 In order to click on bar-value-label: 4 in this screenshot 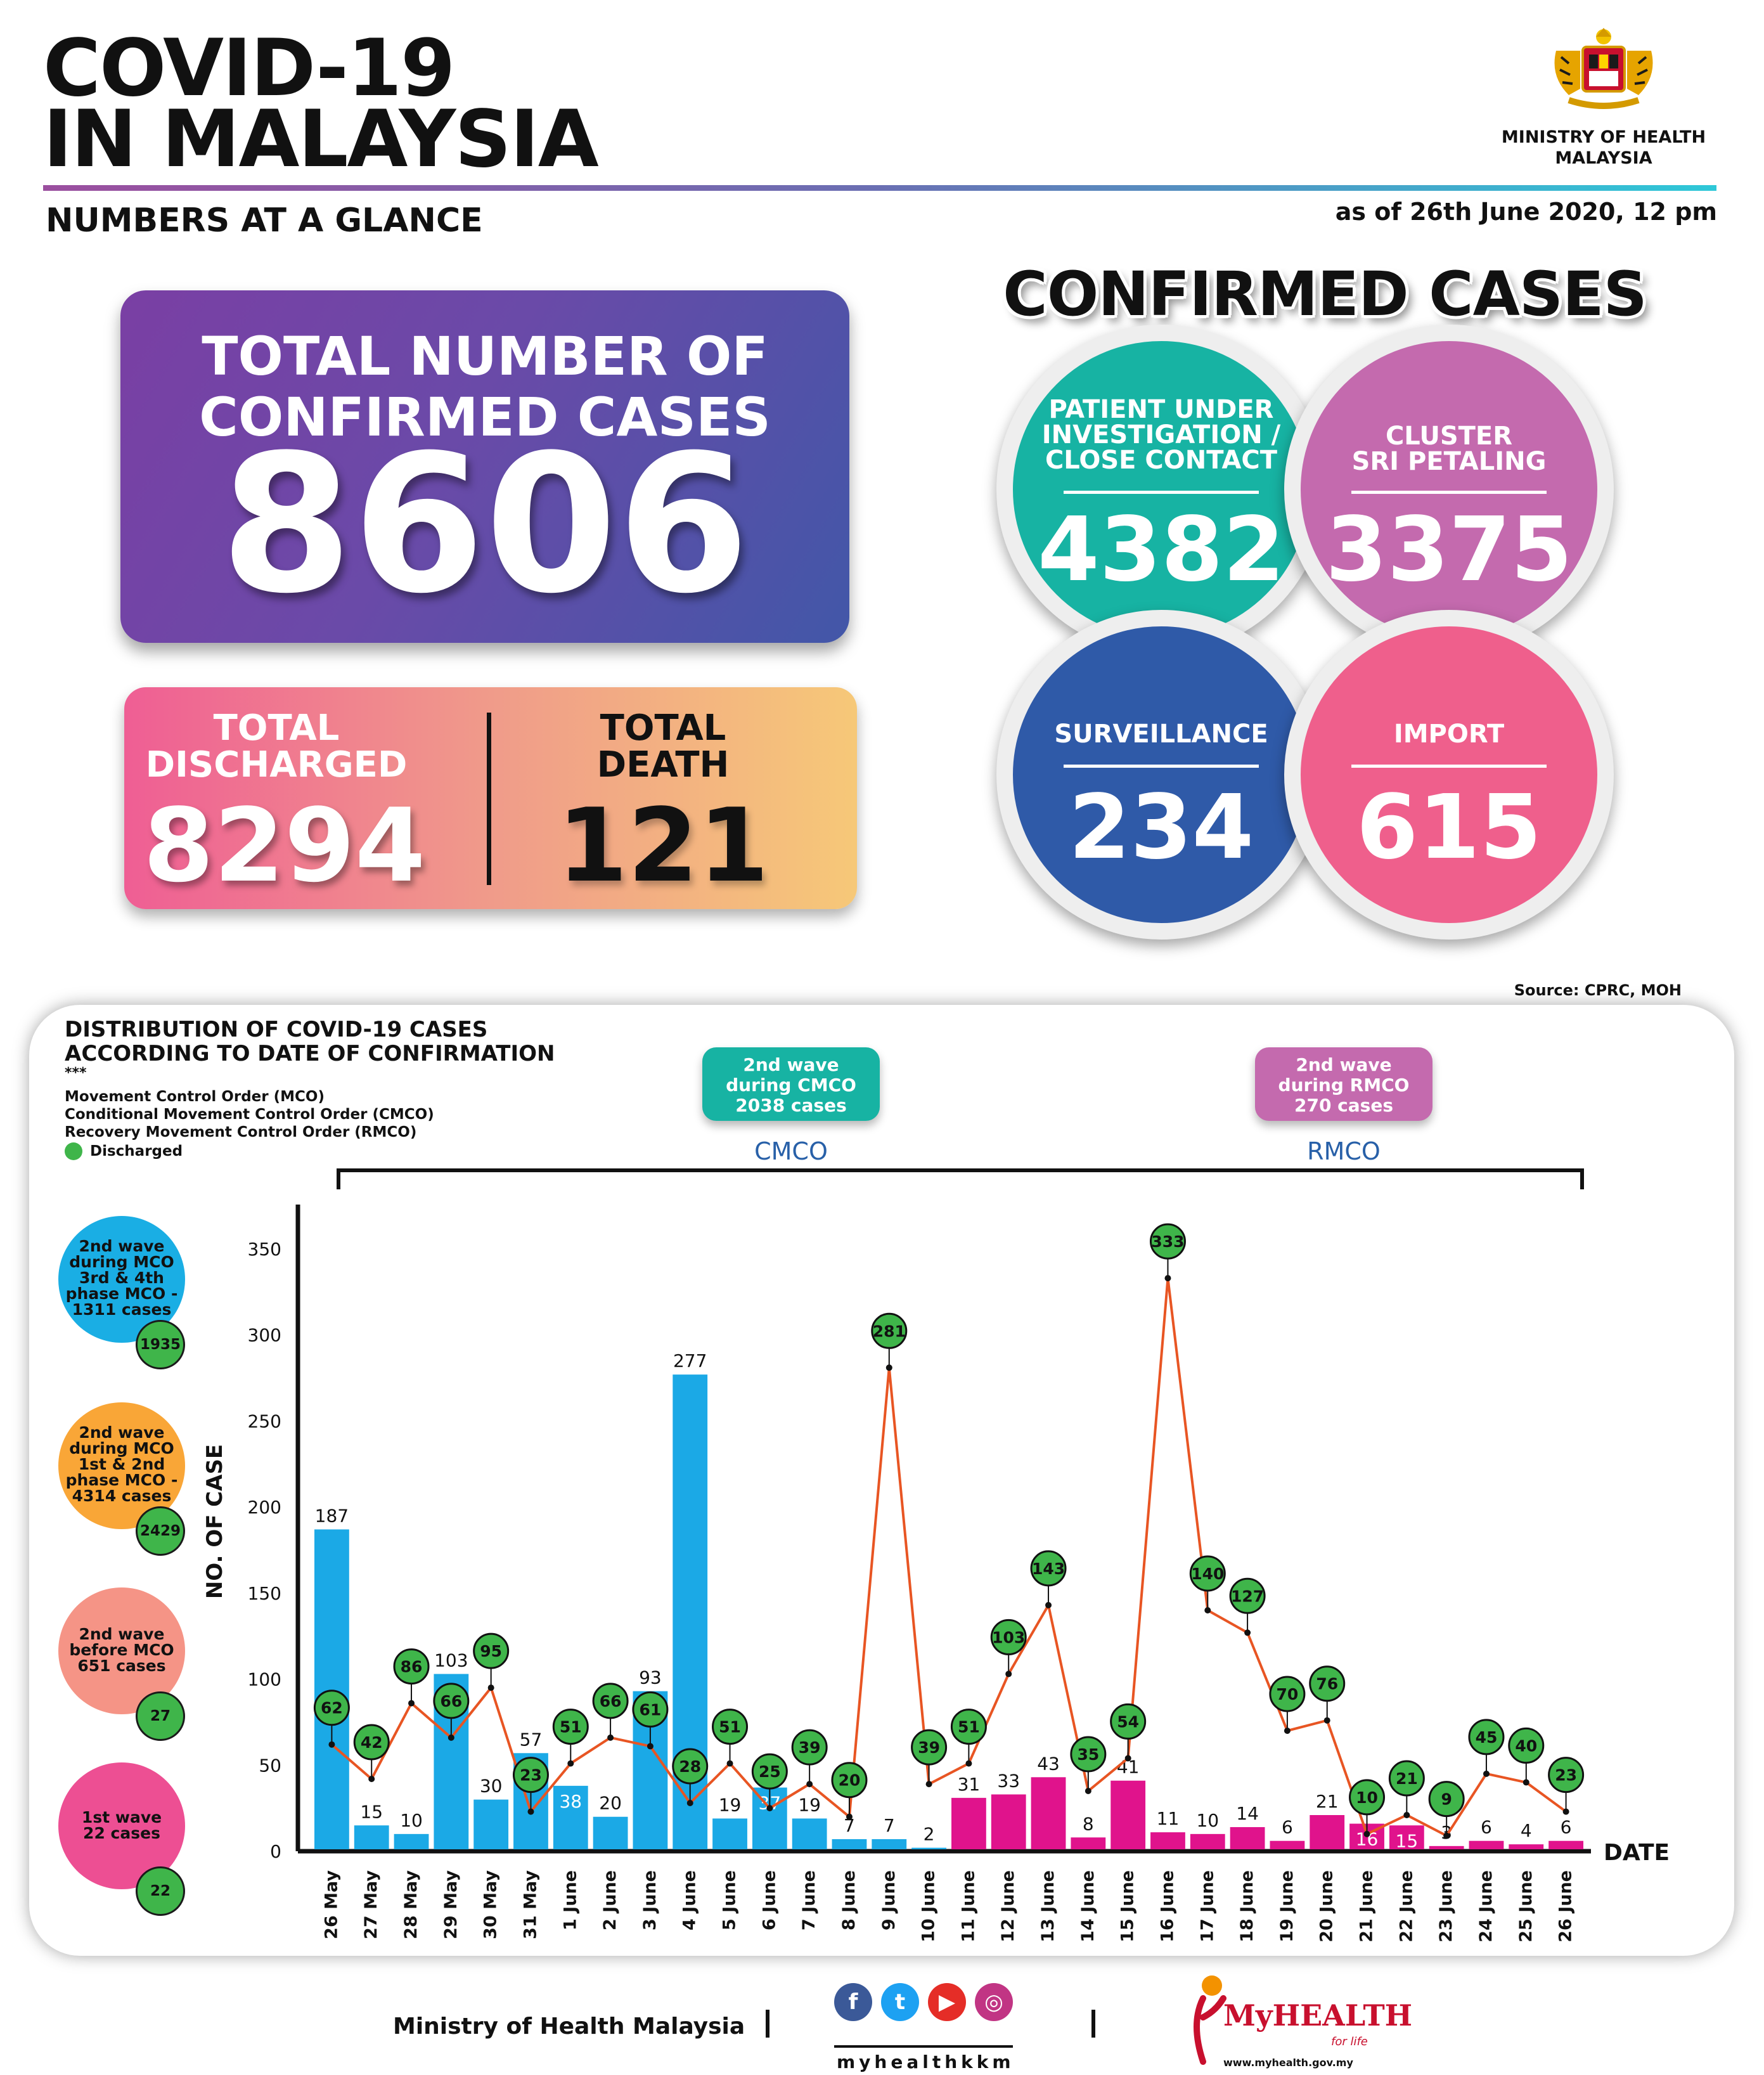, I will do `click(1526, 1830)`.